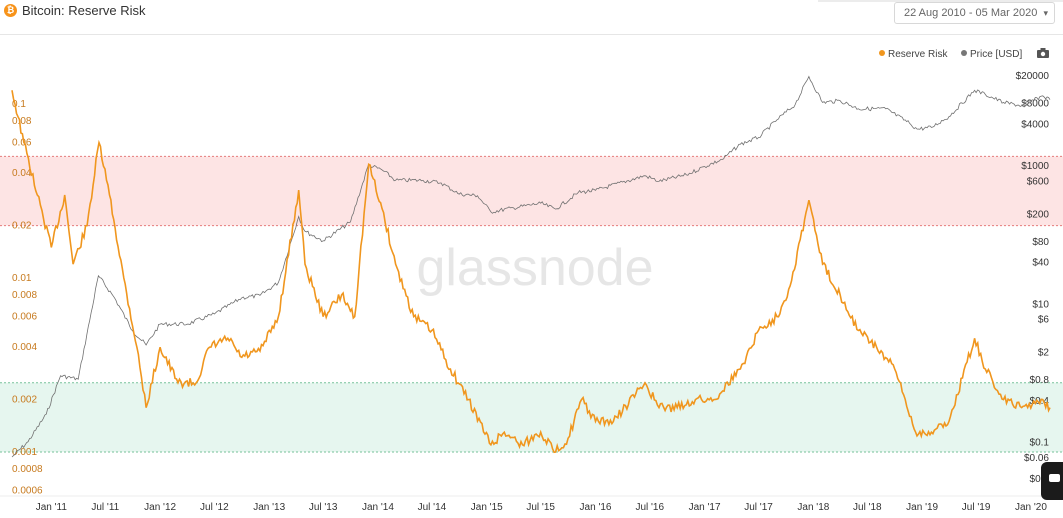  What do you see at coordinates (214, 507) in the screenshot?
I see `x-axis-tick-label: Jul '12` at bounding box center [214, 507].